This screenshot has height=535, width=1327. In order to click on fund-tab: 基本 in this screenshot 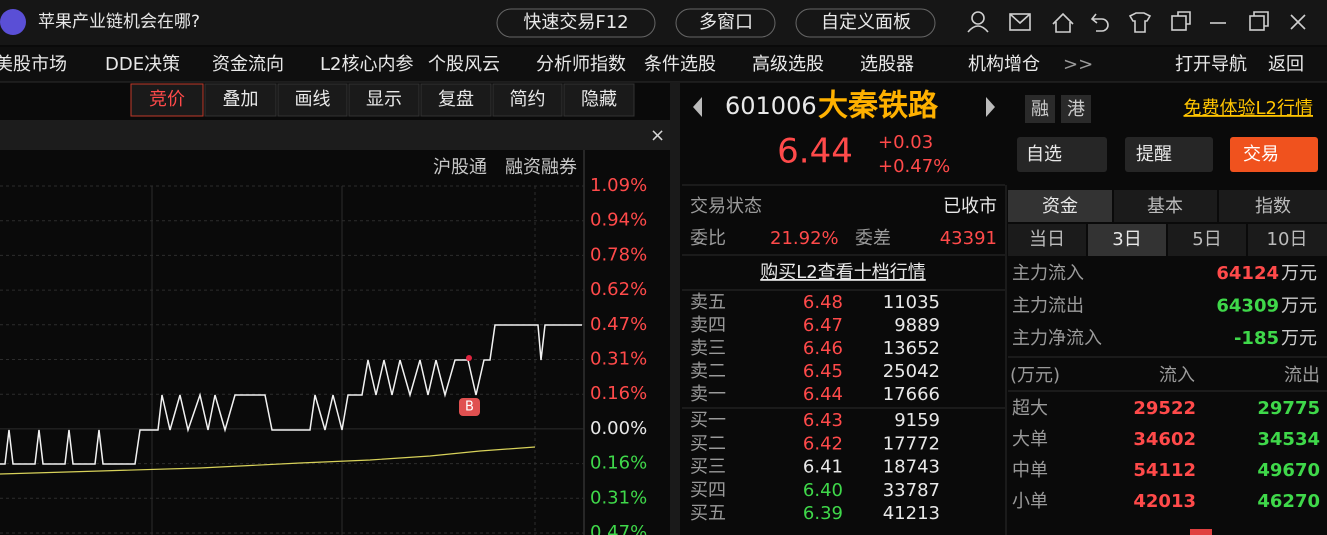, I will do `click(1165, 206)`.